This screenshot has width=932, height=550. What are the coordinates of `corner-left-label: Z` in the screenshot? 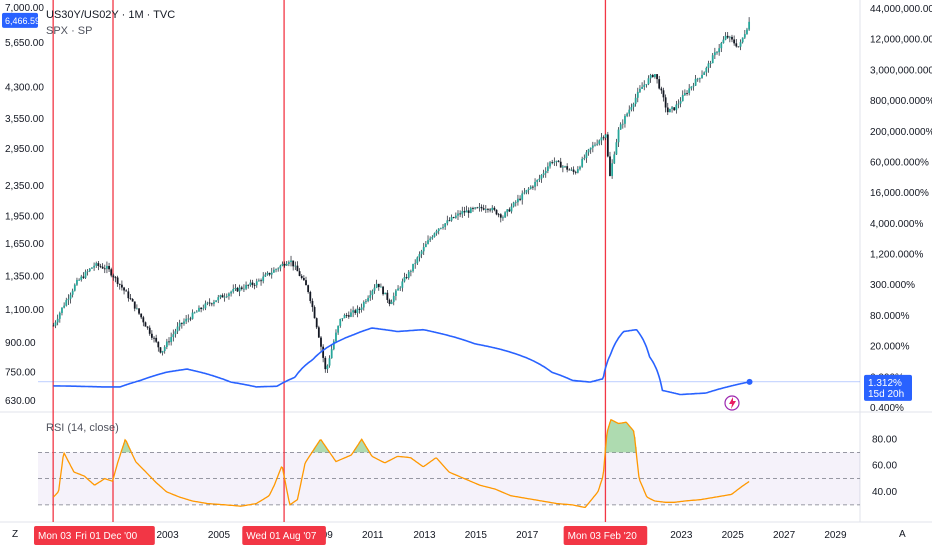 It's located at (15, 534).